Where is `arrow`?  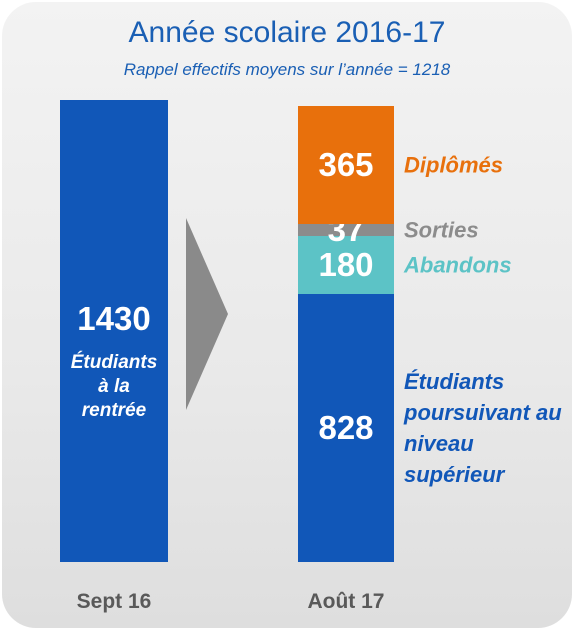
arrow is located at coordinates (207, 314).